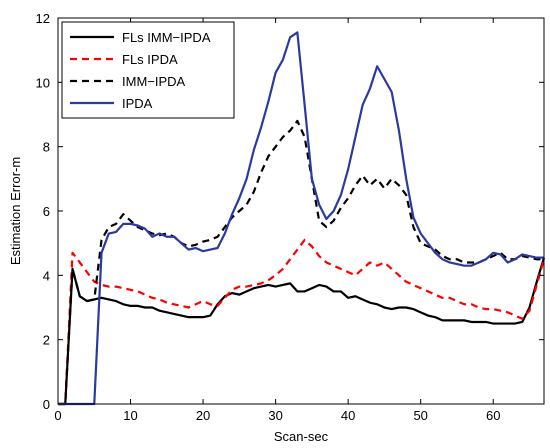  What do you see at coordinates (57, 415) in the screenshot?
I see `x-tick-label: 0` at bounding box center [57, 415].